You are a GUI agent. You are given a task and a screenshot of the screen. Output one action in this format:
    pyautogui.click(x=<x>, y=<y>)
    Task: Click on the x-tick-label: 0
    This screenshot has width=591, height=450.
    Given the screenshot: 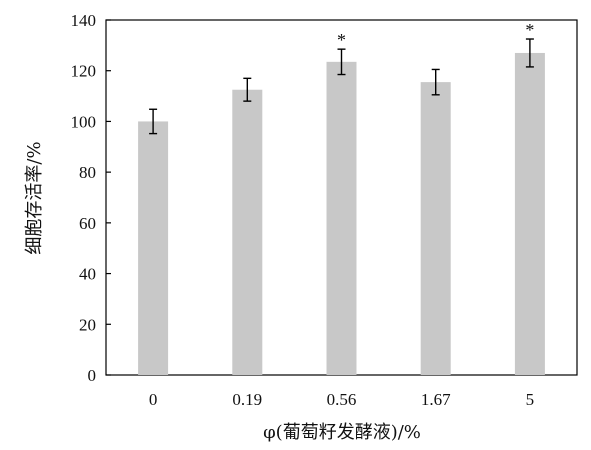 What is the action you would take?
    pyautogui.click(x=153, y=399)
    